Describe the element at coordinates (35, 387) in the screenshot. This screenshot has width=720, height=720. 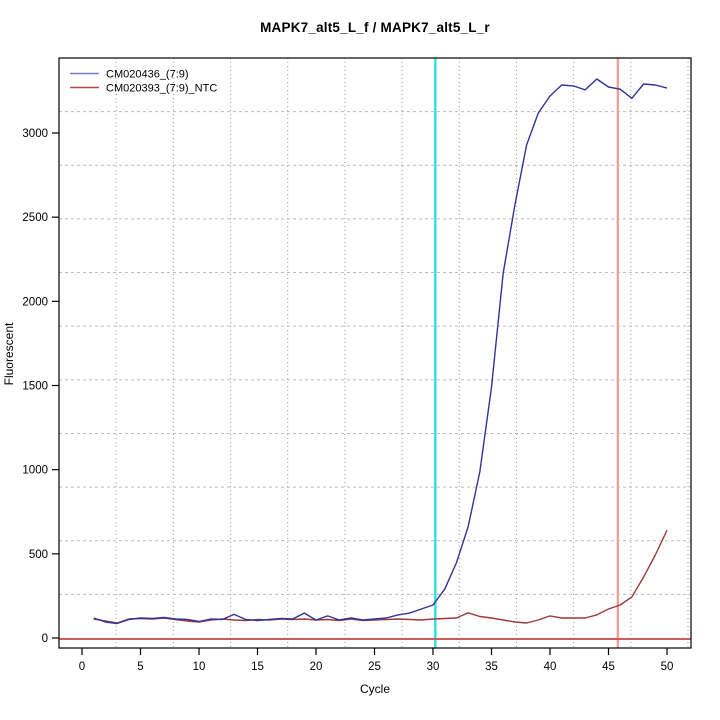
I see `y-tick-label: 1500` at that location.